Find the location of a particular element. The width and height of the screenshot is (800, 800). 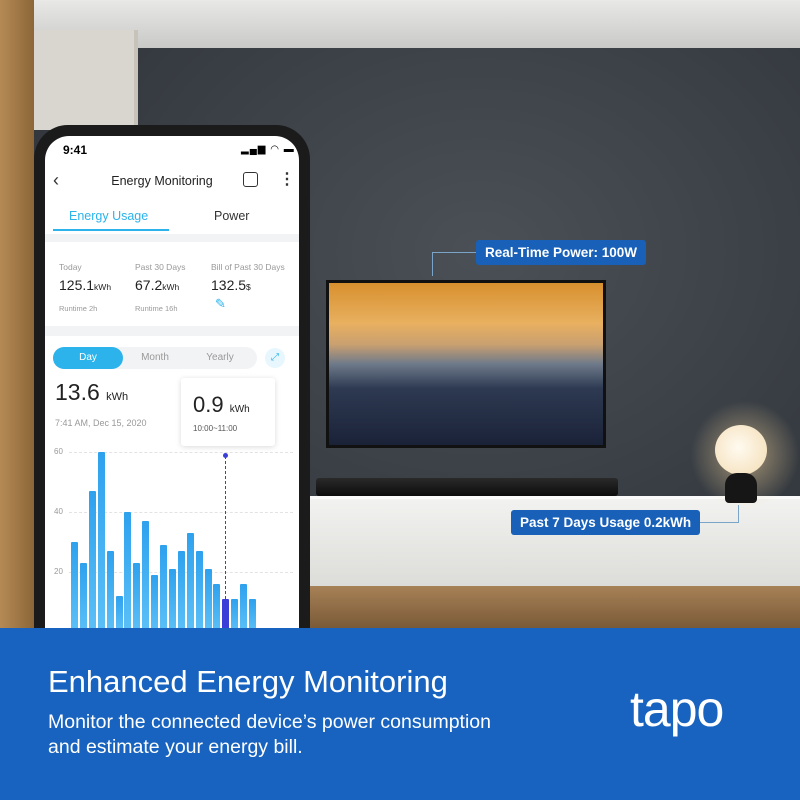

stat-bill-label: Bill of Past 30 Days is located at coordinates (248, 267).